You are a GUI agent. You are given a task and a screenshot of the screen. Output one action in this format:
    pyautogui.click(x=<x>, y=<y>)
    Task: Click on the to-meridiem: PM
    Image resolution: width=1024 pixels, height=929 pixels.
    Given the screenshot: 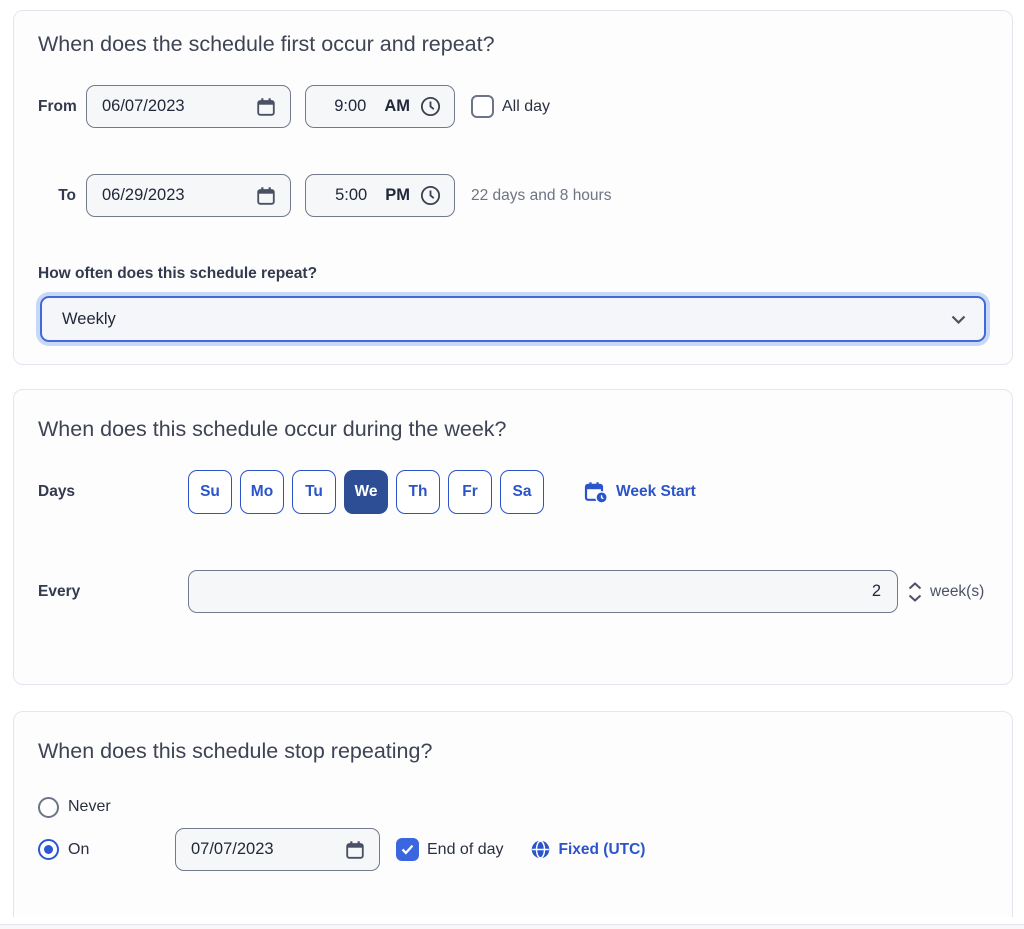 What is the action you would take?
    pyautogui.click(x=397, y=195)
    